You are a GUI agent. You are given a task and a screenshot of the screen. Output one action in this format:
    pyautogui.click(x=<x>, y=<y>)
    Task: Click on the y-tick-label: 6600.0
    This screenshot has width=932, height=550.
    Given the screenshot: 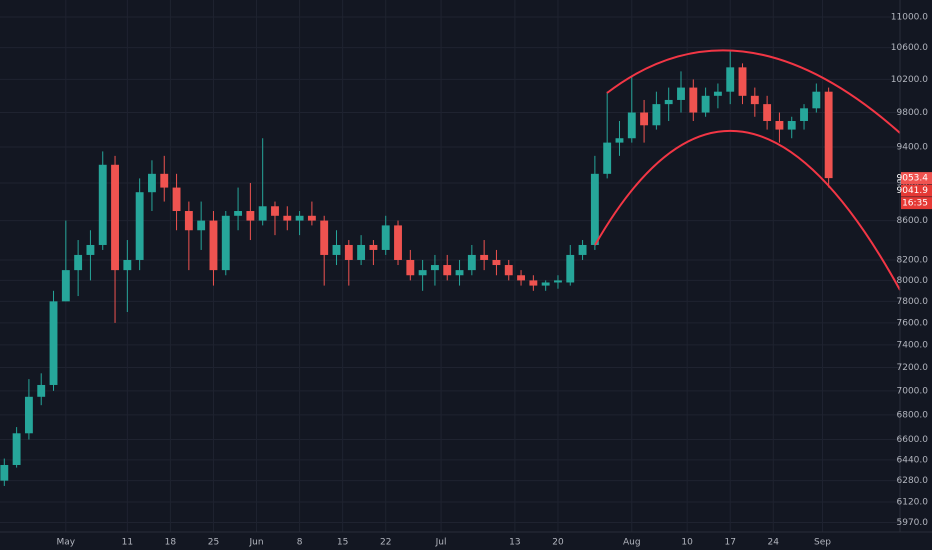 What is the action you would take?
    pyautogui.click(x=913, y=440)
    